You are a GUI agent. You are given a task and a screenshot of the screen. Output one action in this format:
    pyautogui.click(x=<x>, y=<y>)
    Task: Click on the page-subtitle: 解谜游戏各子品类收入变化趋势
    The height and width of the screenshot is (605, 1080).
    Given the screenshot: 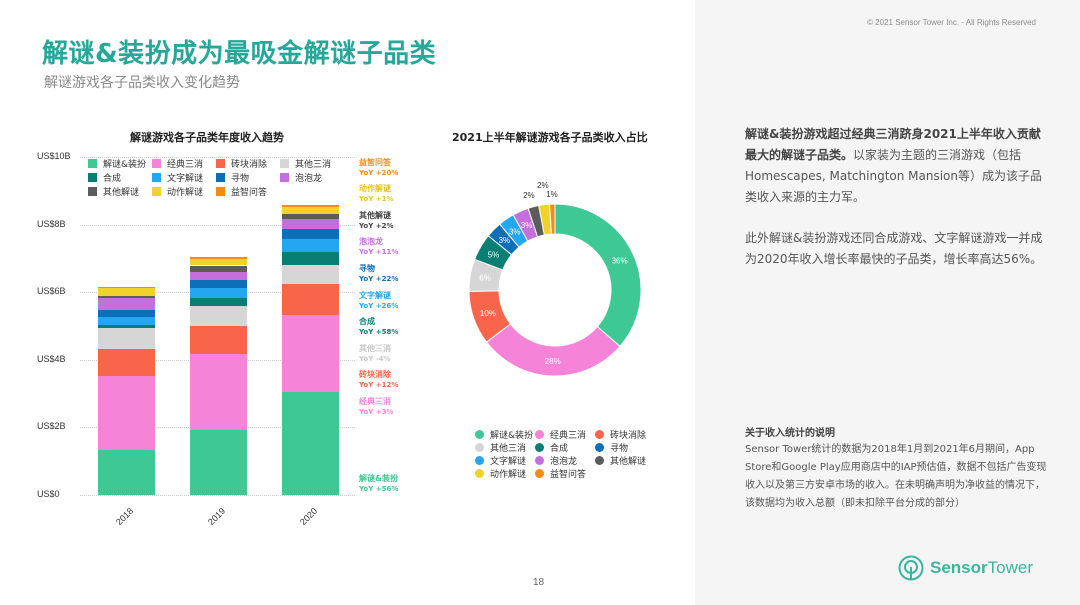 What is the action you would take?
    pyautogui.click(x=142, y=83)
    